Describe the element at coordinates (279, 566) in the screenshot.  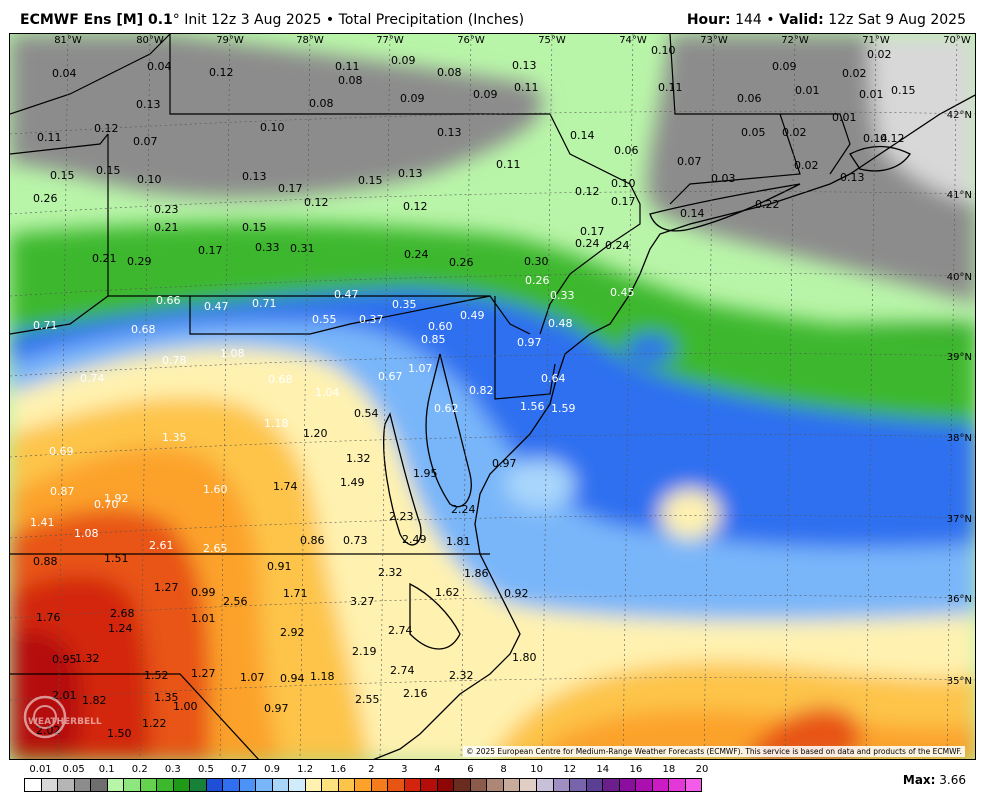
I see `precip-value: 0.91` at that location.